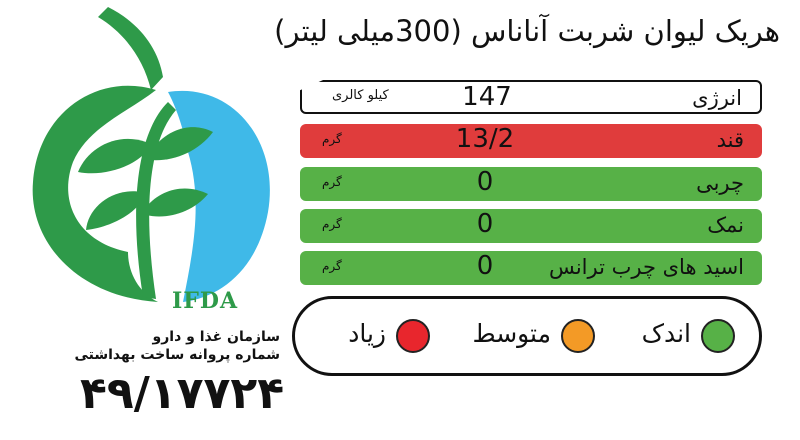 The image size is (800, 440). Describe the element at coordinates (730, 140) in the screenshot. I see `row-name: قند` at that location.